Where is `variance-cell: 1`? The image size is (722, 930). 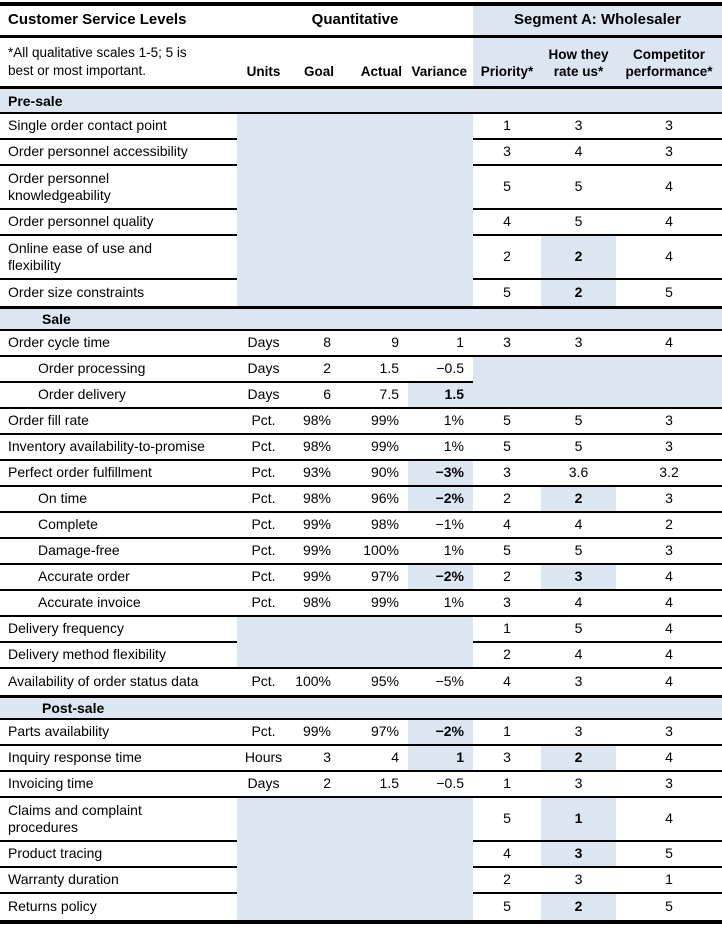 variance-cell: 1 is located at coordinates (440, 344).